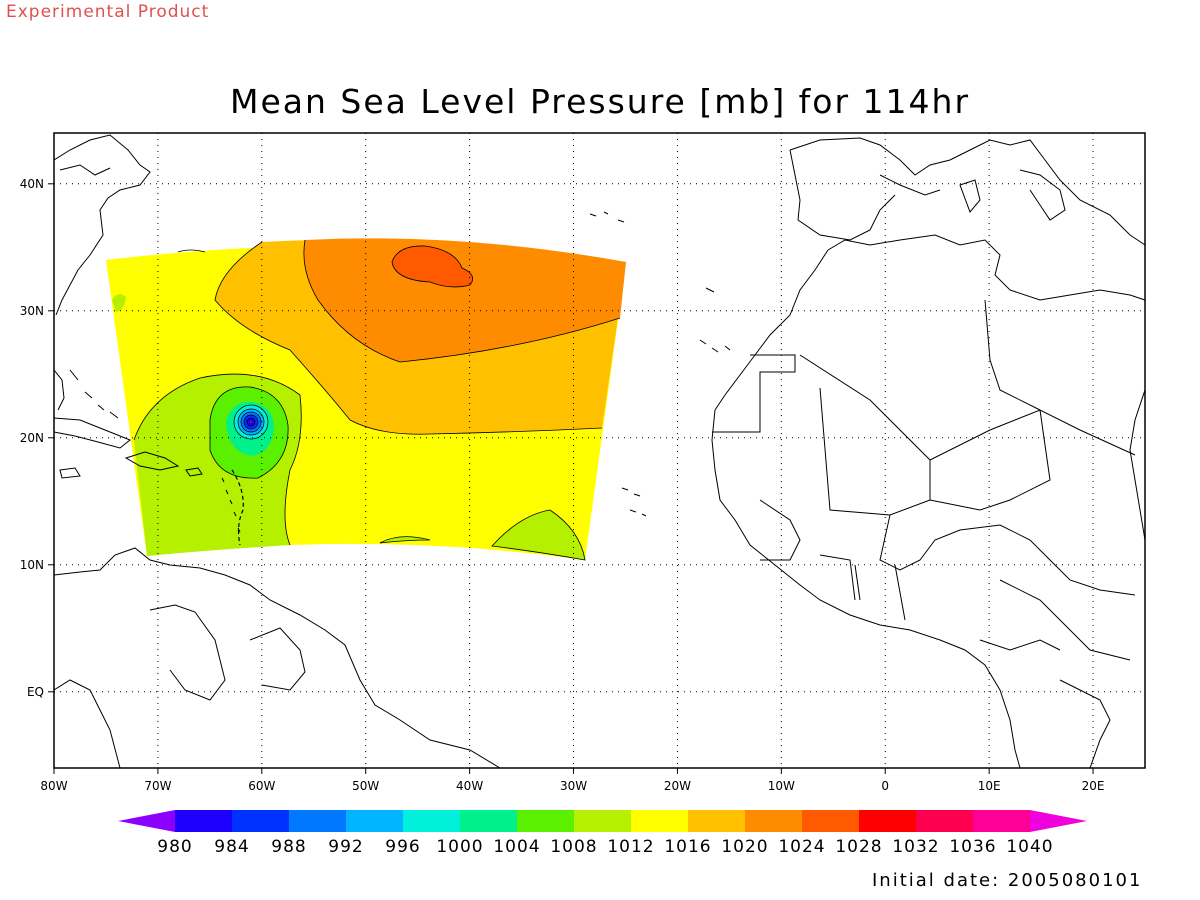 This screenshot has height=900, width=1200. What do you see at coordinates (885, 786) in the screenshot?
I see `lon-tick-label: 0` at bounding box center [885, 786].